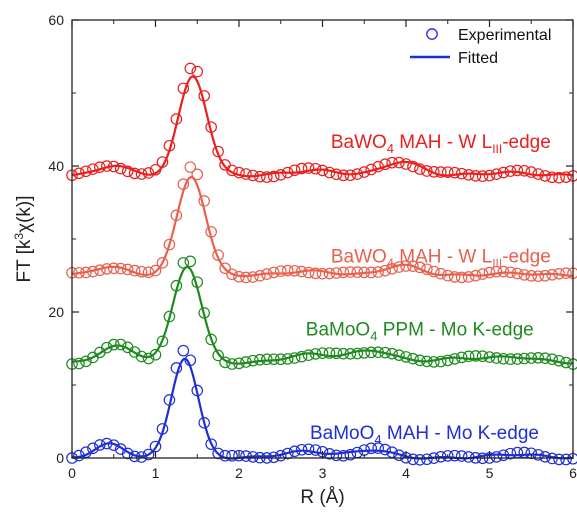 Image resolution: width=577 pixels, height=514 pixels. I want to click on series-label-text: MAH - W L, so click(443, 142).